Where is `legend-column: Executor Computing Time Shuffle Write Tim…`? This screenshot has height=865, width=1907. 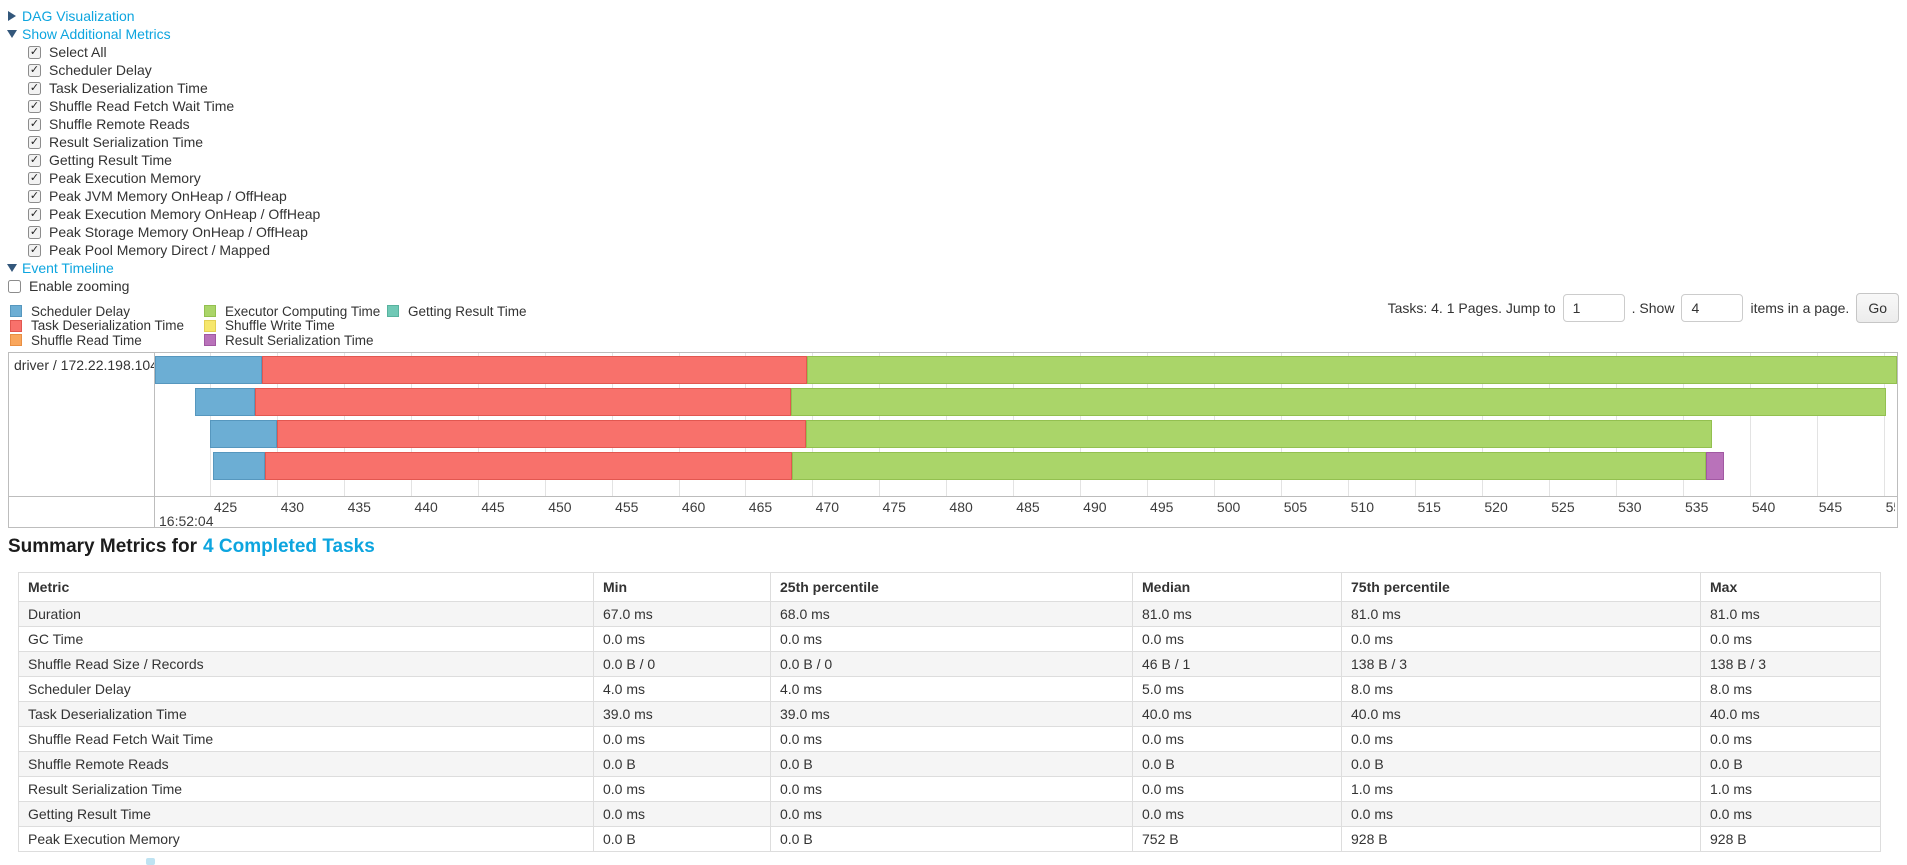 legend-column: Executor Computing Time Shuffle Write Tim… is located at coordinates (295, 326).